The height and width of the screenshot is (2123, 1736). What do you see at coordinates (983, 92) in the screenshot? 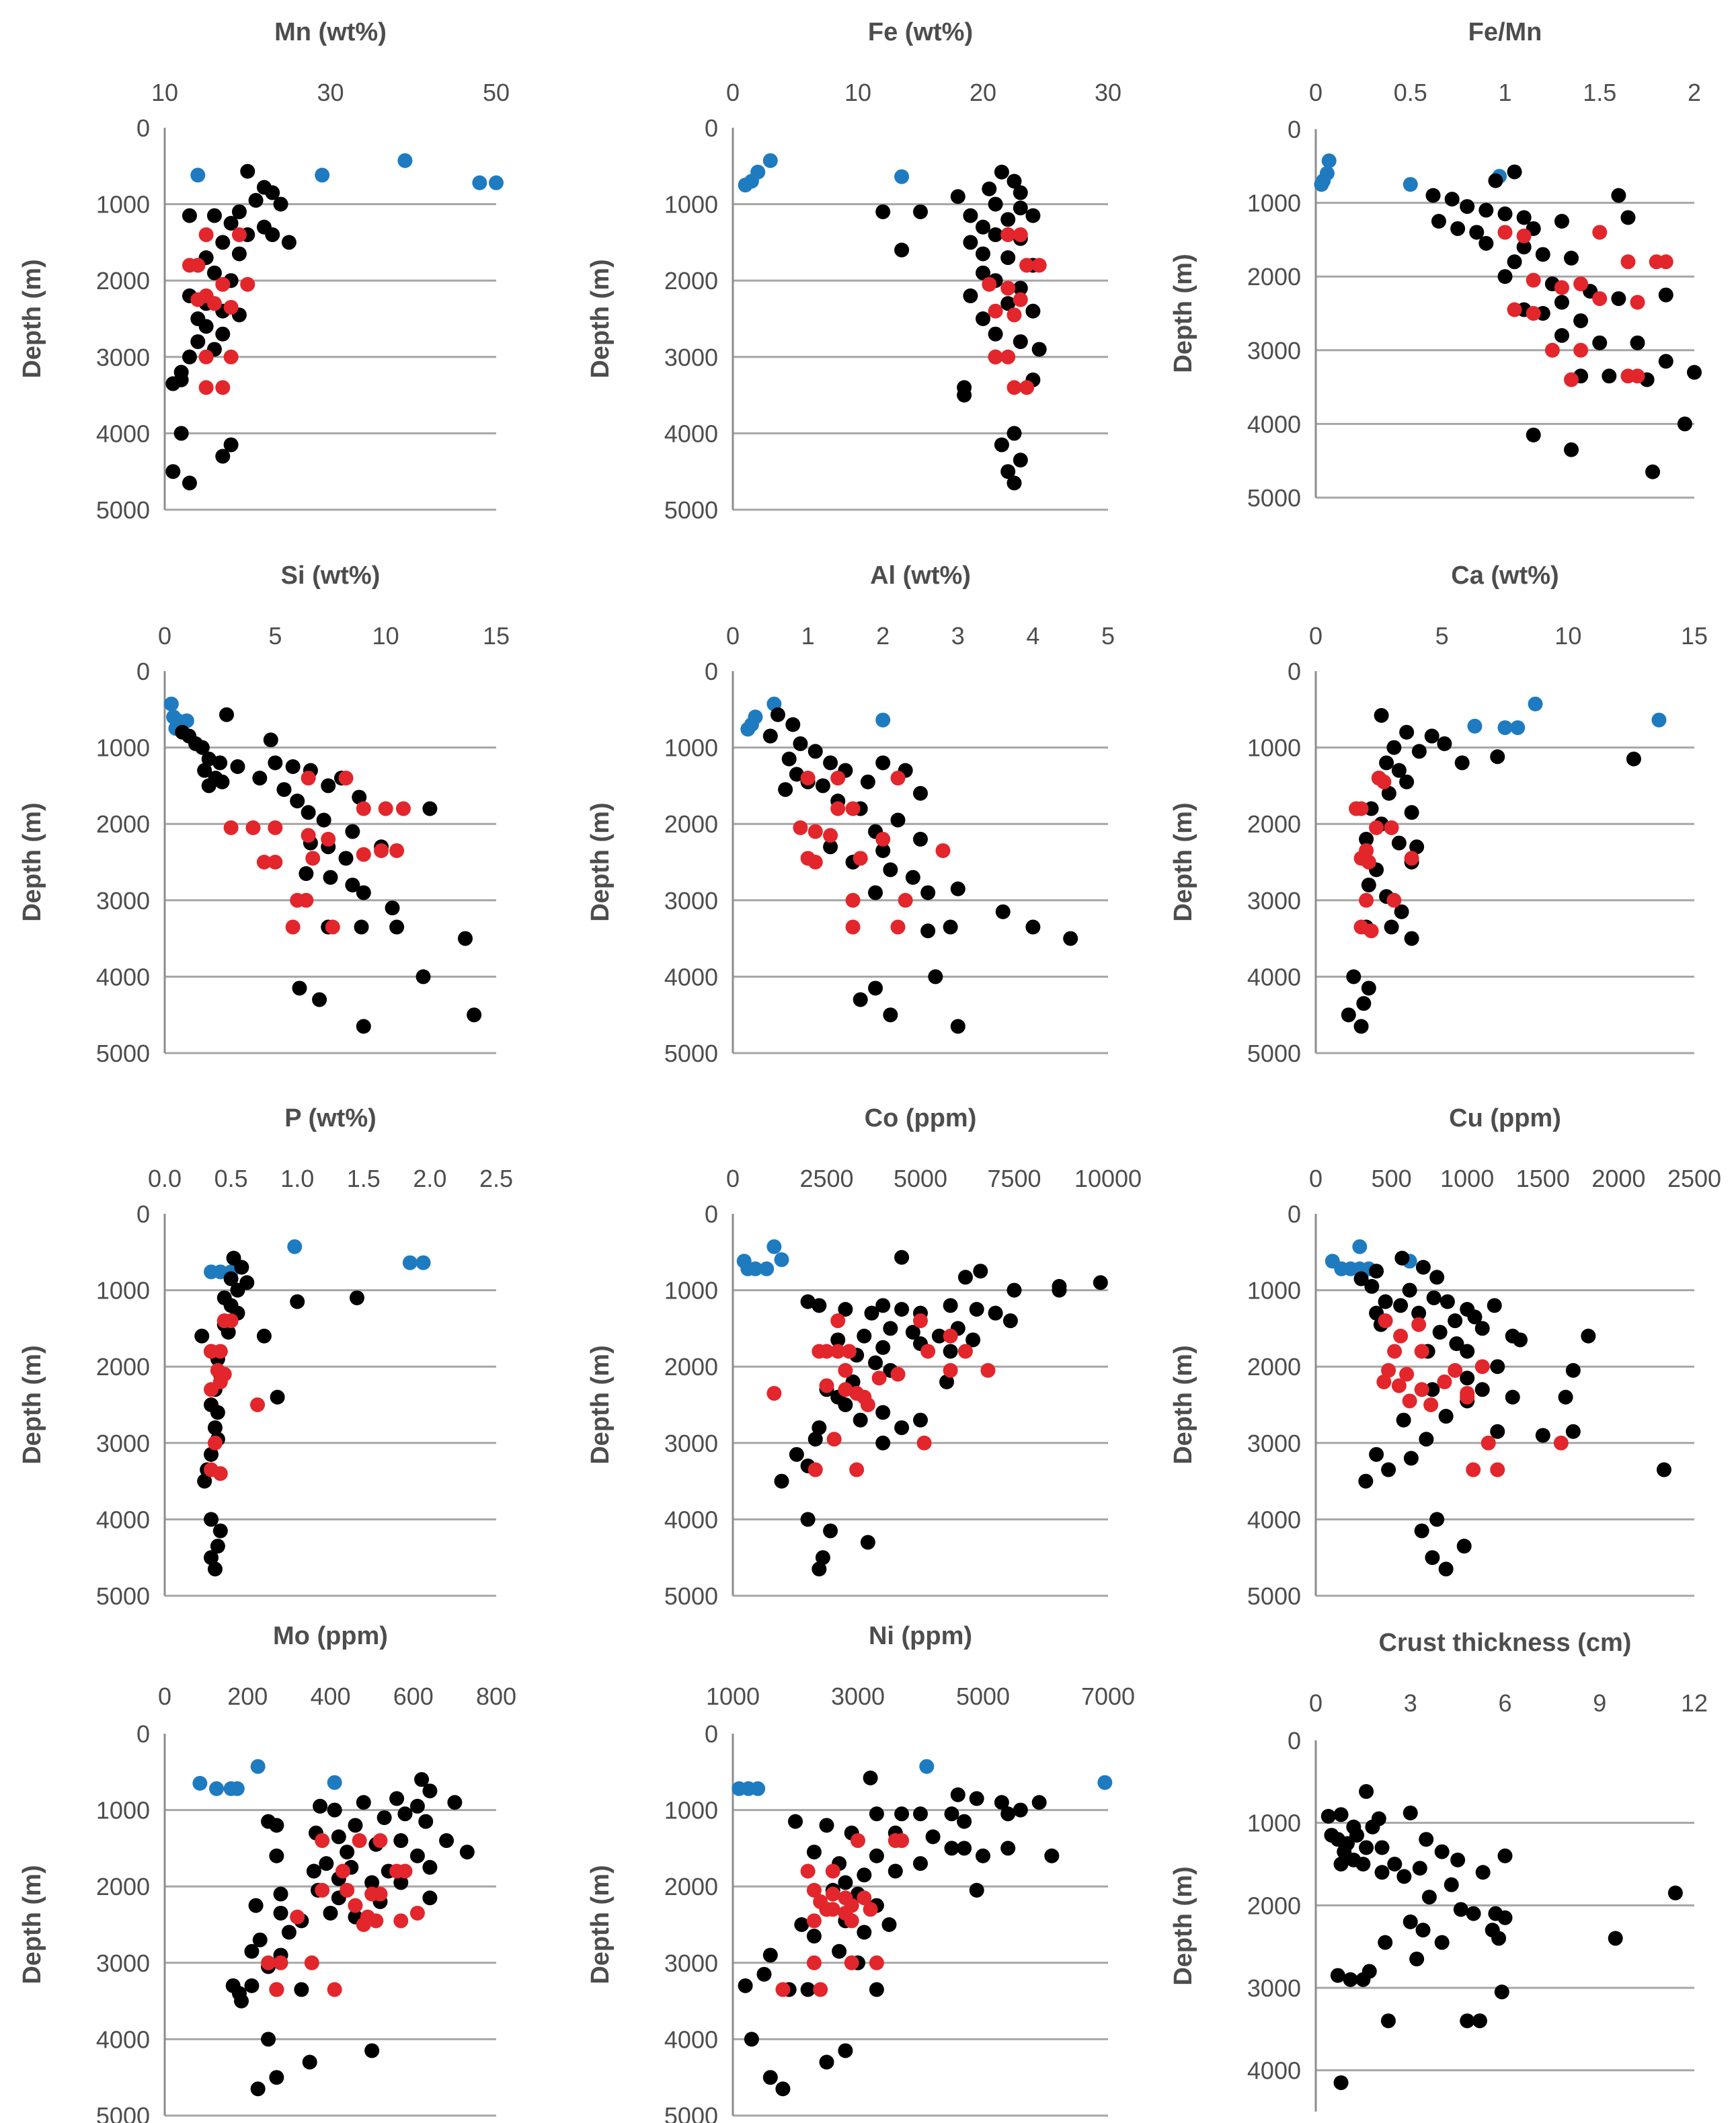
I see `x-tick-label: 20` at bounding box center [983, 92].